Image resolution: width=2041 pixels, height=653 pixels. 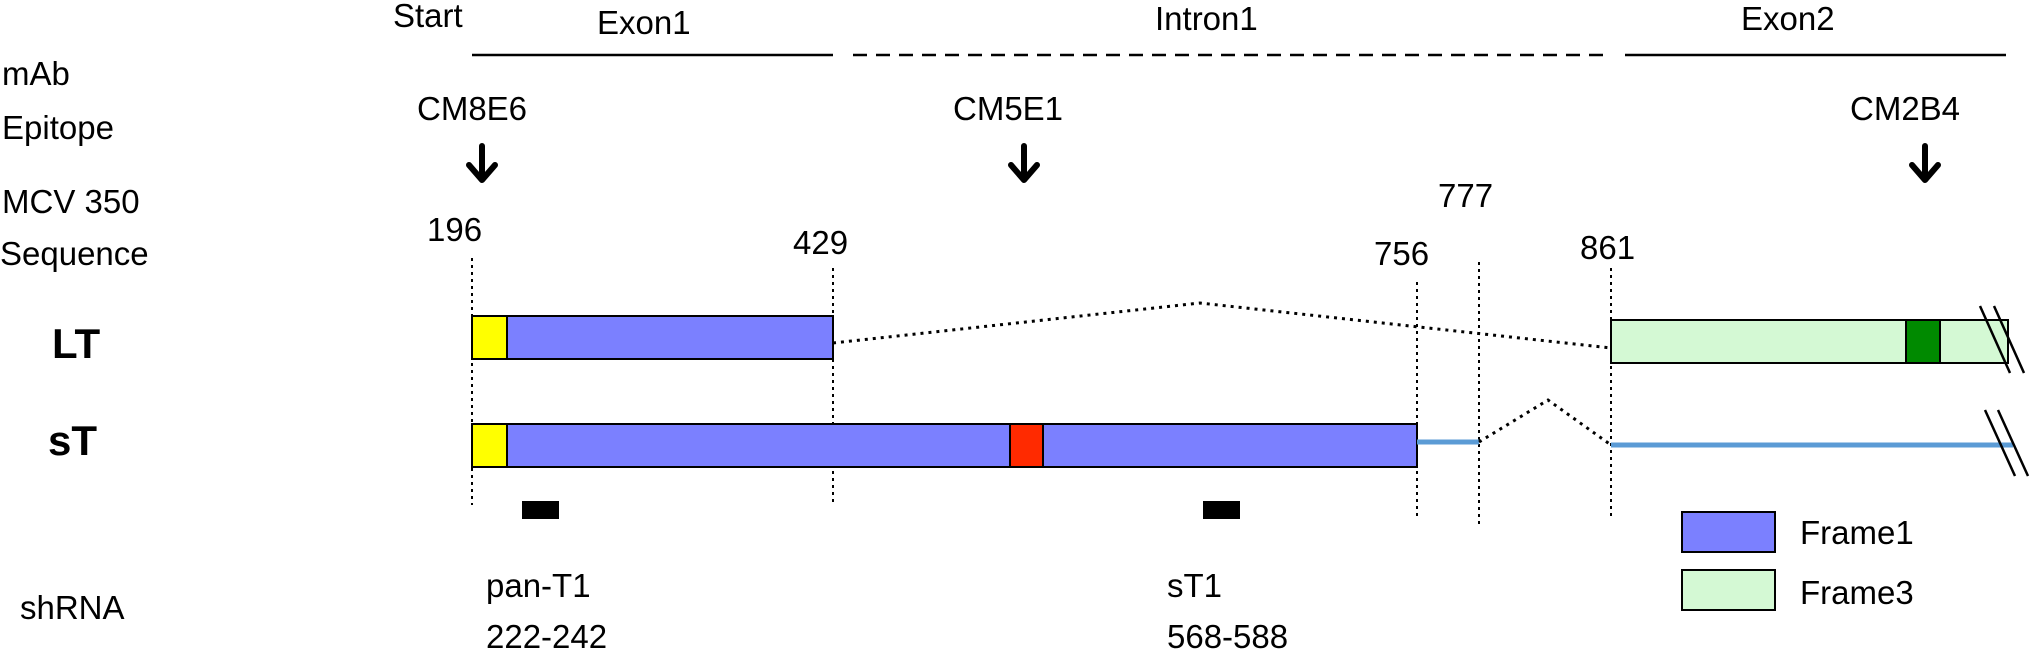 I want to click on pos-196: 196, so click(x=454, y=229).